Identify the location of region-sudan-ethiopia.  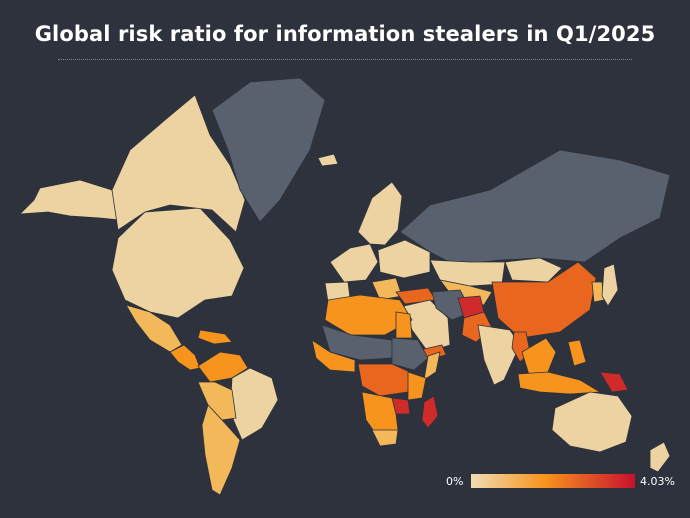
(410, 354).